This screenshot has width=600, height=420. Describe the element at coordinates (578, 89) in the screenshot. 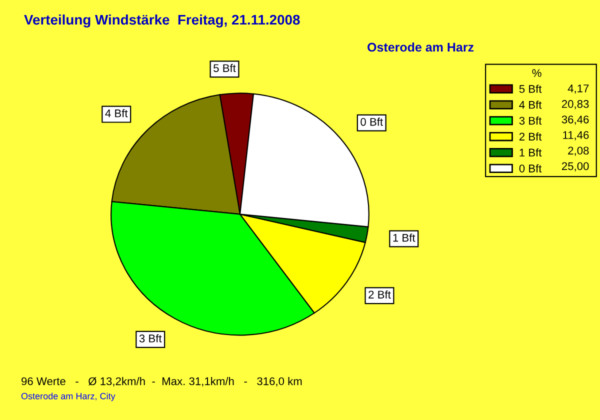

I see `data-label: 4,17` at that location.